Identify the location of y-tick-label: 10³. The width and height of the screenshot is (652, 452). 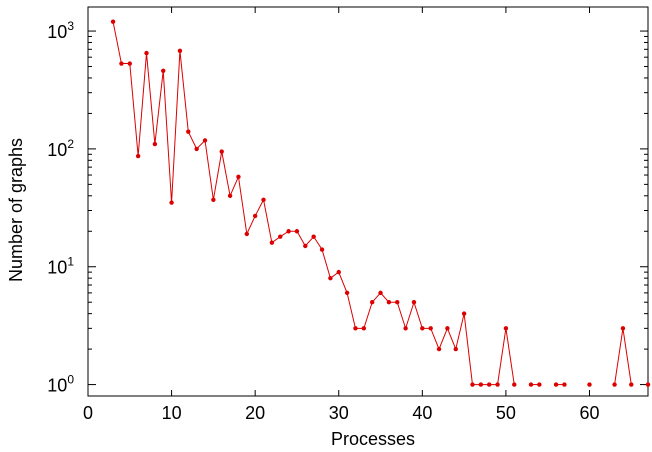
(60, 30).